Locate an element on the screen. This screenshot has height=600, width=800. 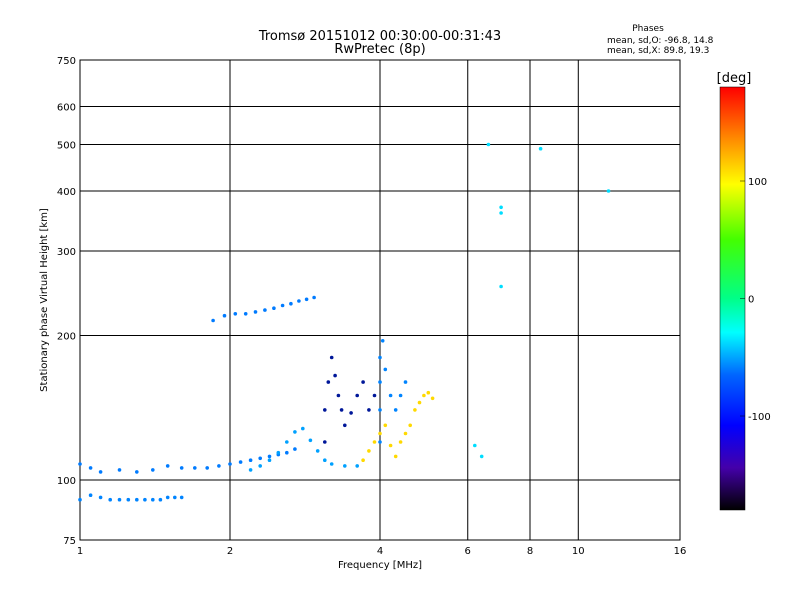
x-tick-label: 4 is located at coordinates (380, 551).